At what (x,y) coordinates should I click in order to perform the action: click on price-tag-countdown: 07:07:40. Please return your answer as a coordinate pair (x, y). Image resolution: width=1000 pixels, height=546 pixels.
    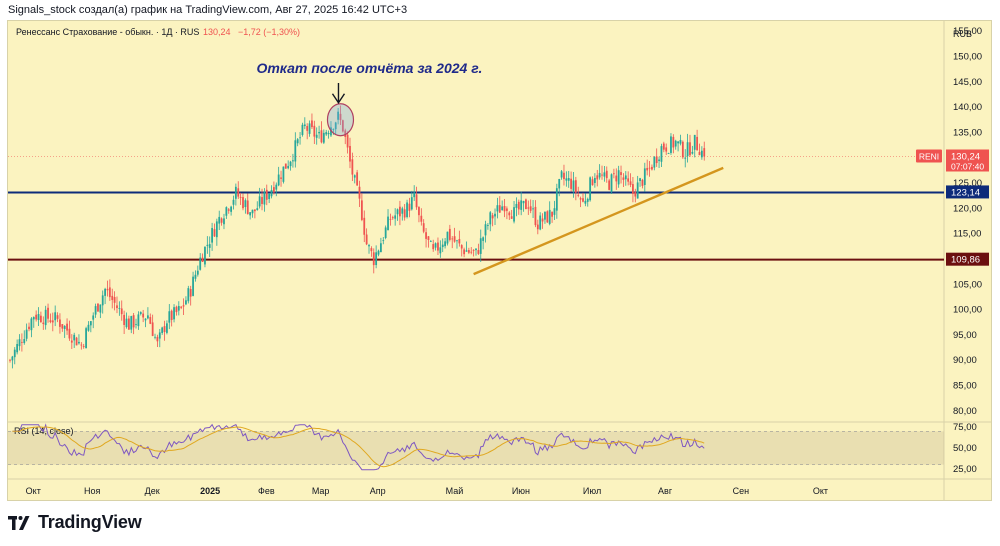
    Looking at the image, I should click on (967, 166).